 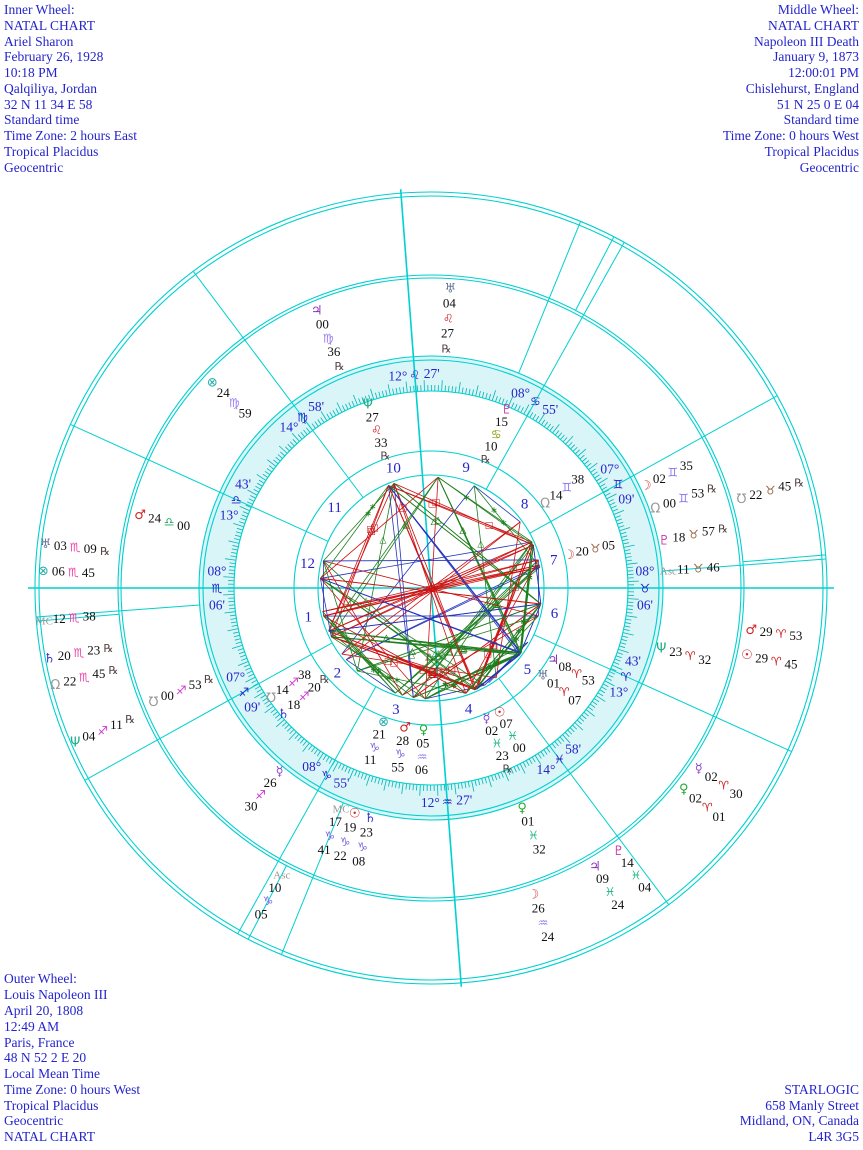 I want to click on middle-mc-axis, so click(x=312, y=878).